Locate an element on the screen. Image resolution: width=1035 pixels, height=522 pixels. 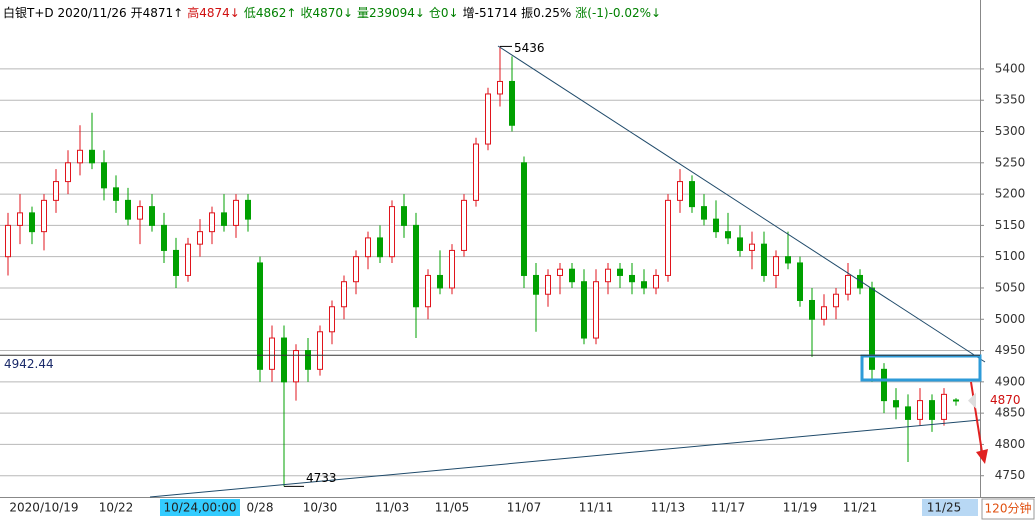
date-label-bg is located at coordinates (950, 507).